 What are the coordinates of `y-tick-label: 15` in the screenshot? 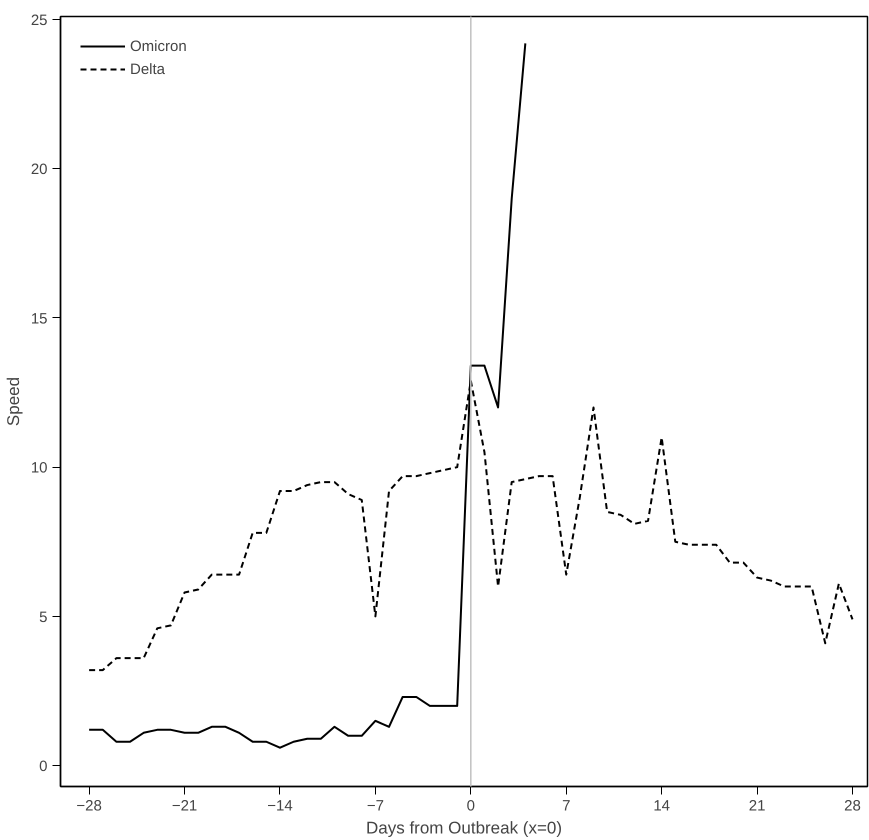 It's located at (39, 319).